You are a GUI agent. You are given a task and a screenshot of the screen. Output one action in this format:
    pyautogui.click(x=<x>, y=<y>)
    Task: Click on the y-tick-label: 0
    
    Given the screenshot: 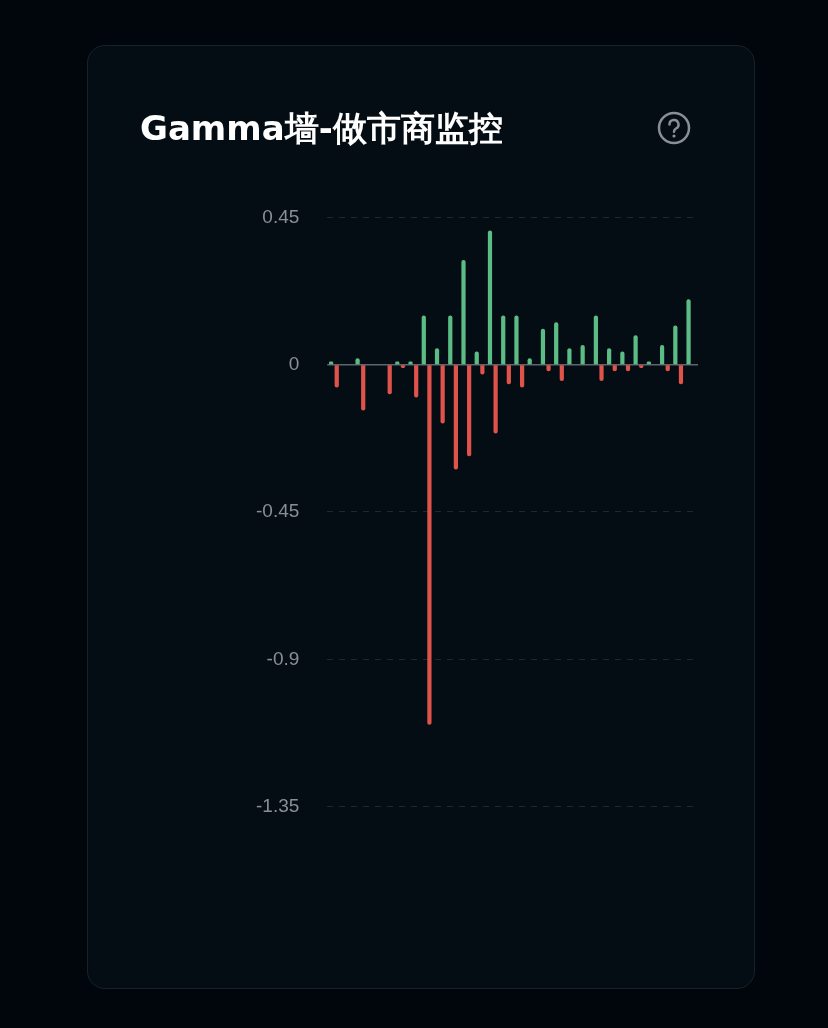 What is the action you would take?
    pyautogui.click(x=294, y=363)
    